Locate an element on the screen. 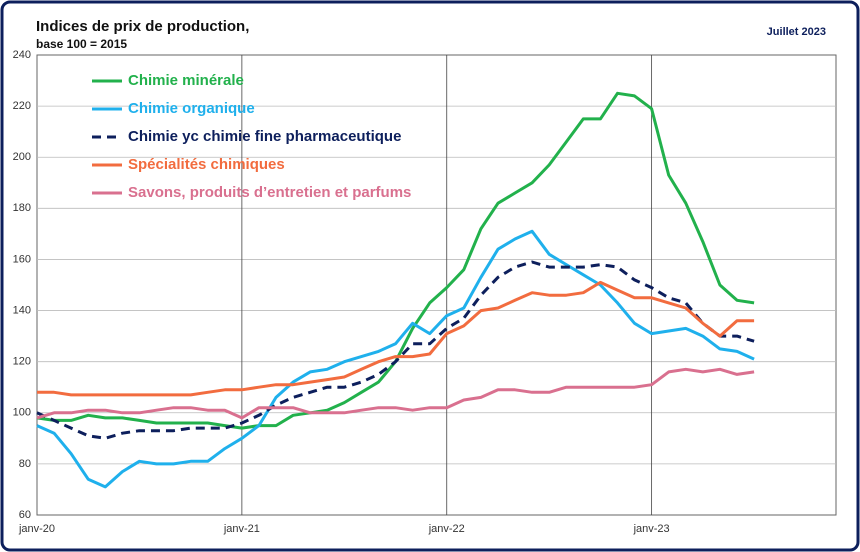 This screenshot has width=860, height=552. x-tick-label: janv-21 is located at coordinates (241, 529).